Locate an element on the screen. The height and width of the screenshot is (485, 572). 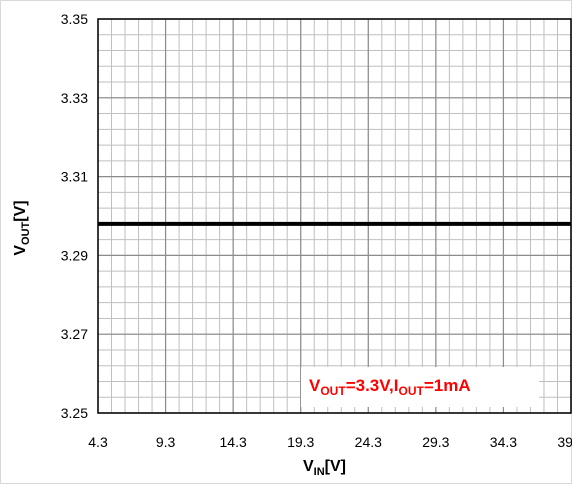
y-tick-label: 3.31 is located at coordinates (74, 177).